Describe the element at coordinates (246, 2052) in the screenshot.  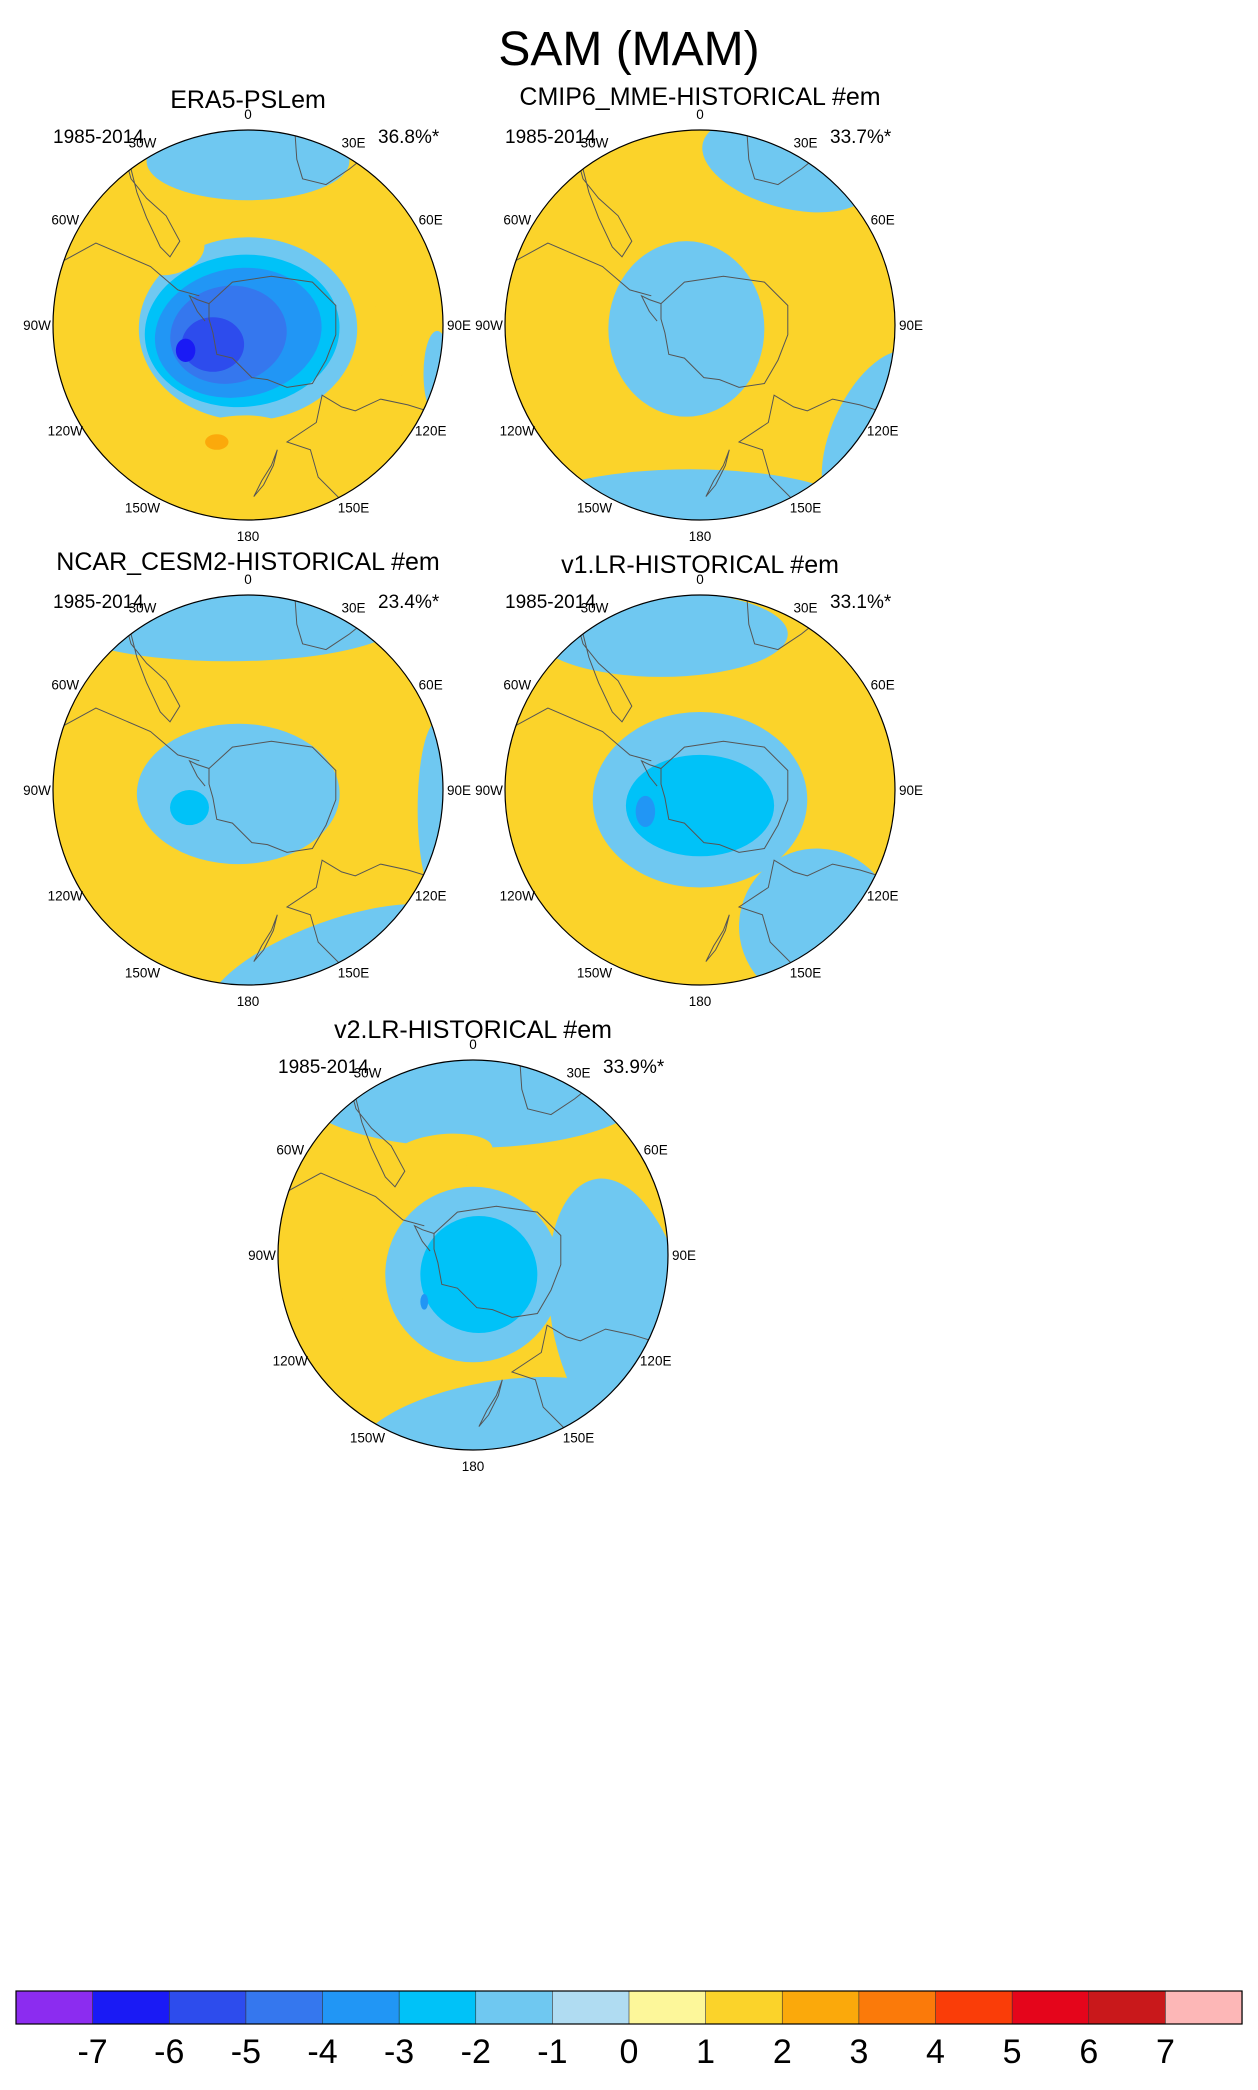
I see `colorbar-label: -5` at that location.